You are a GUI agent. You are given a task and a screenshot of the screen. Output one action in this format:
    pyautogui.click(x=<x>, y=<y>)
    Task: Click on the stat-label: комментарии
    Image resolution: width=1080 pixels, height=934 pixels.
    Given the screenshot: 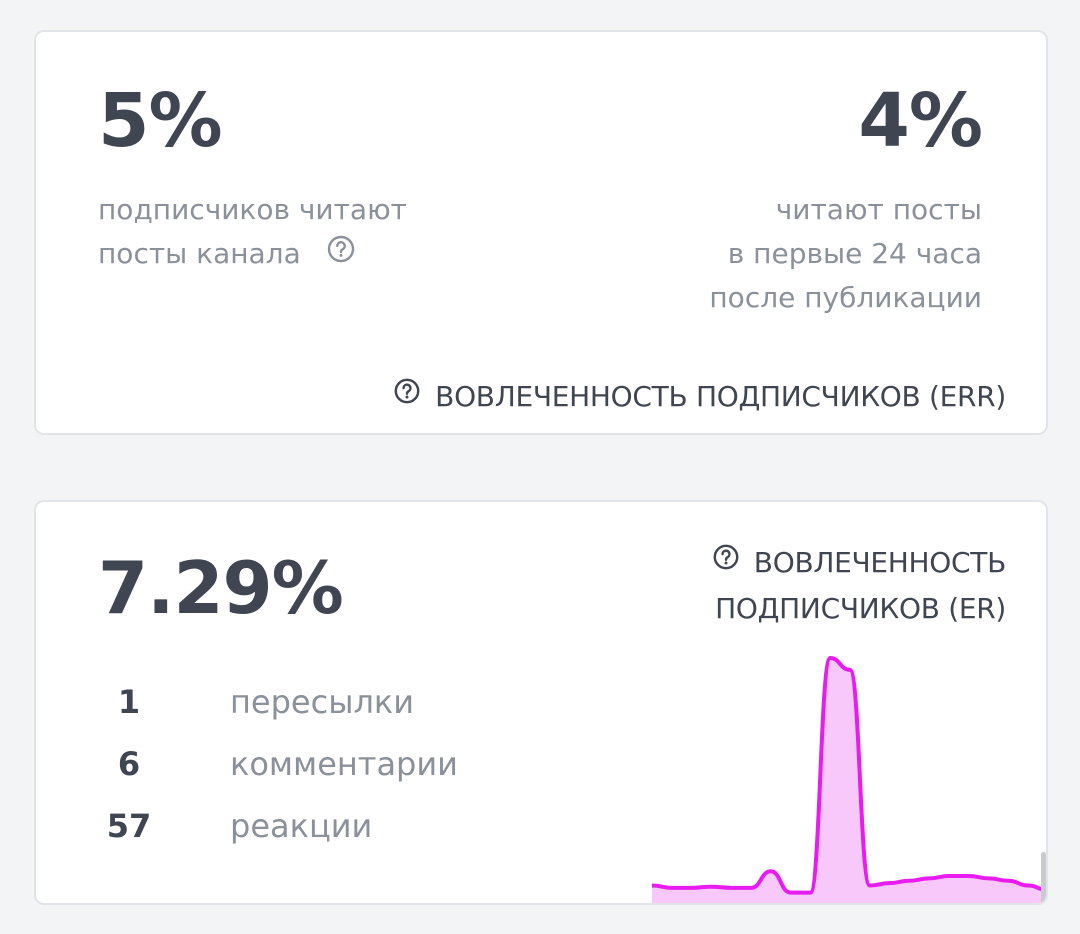 What is the action you would take?
    pyautogui.click(x=344, y=764)
    